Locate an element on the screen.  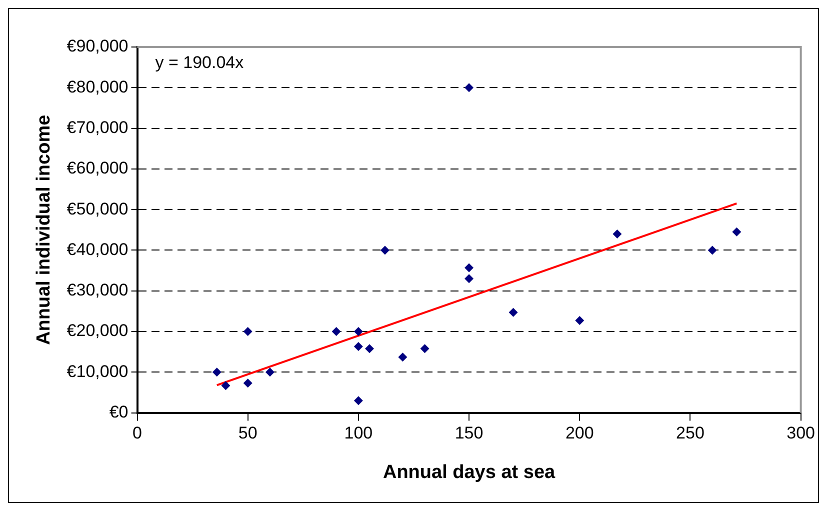
y-tick-label: €90,000 is located at coordinates (97, 46).